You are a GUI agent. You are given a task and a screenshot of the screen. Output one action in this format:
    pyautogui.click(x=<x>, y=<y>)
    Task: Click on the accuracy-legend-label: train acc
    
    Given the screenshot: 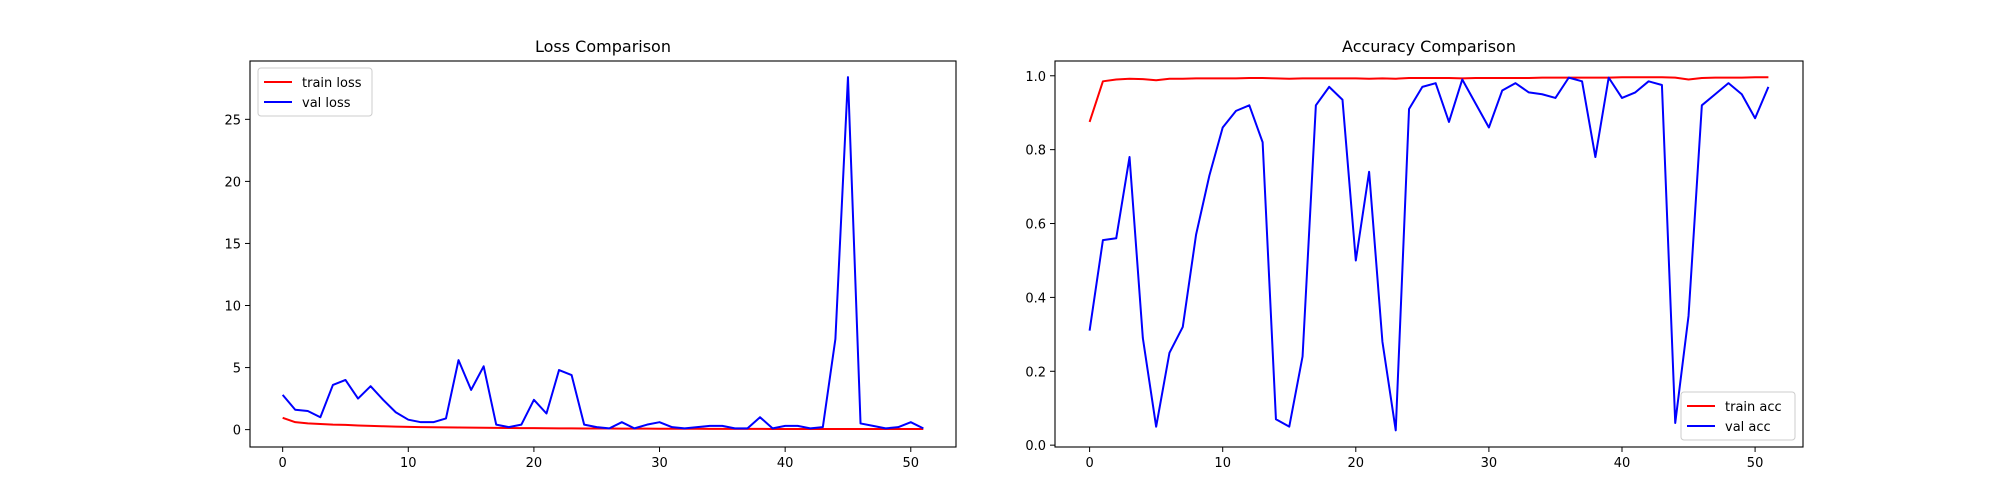 What is the action you would take?
    pyautogui.click(x=1753, y=407)
    